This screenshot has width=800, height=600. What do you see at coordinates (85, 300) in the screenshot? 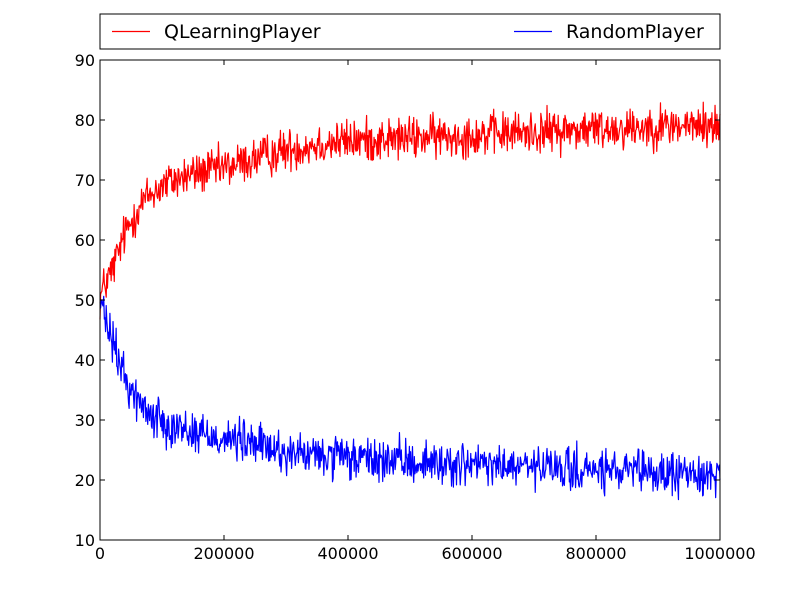
I see `y-tick-label: 50` at bounding box center [85, 300].